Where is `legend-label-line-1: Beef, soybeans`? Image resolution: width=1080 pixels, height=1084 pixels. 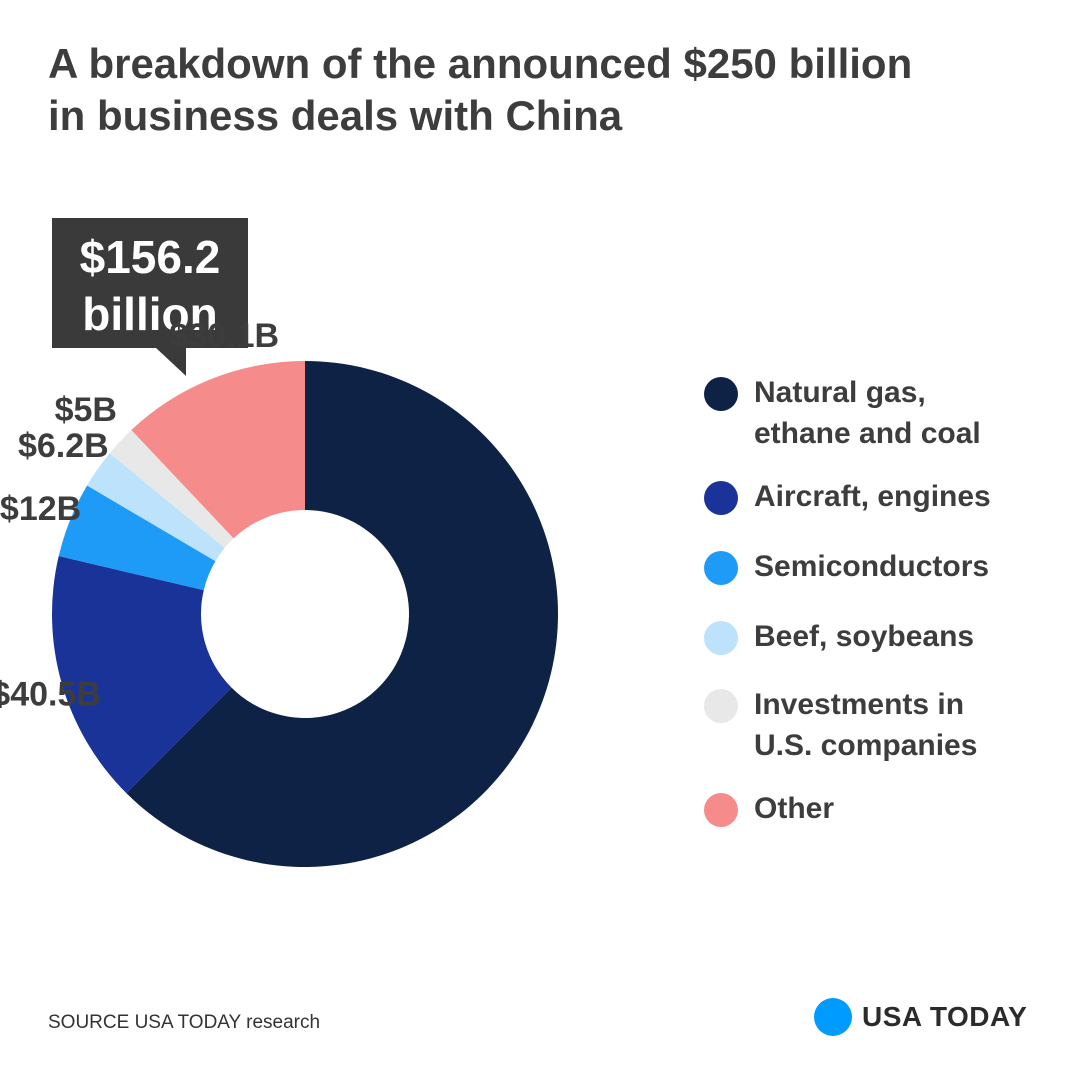
legend-label-line-1: Beef, soybeans is located at coordinates (864, 636).